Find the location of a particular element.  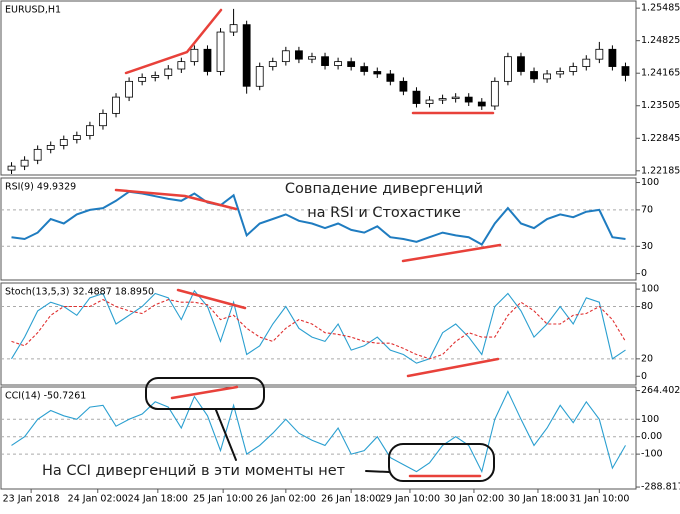

y-tick-label: 264.402 is located at coordinates (660, 390).